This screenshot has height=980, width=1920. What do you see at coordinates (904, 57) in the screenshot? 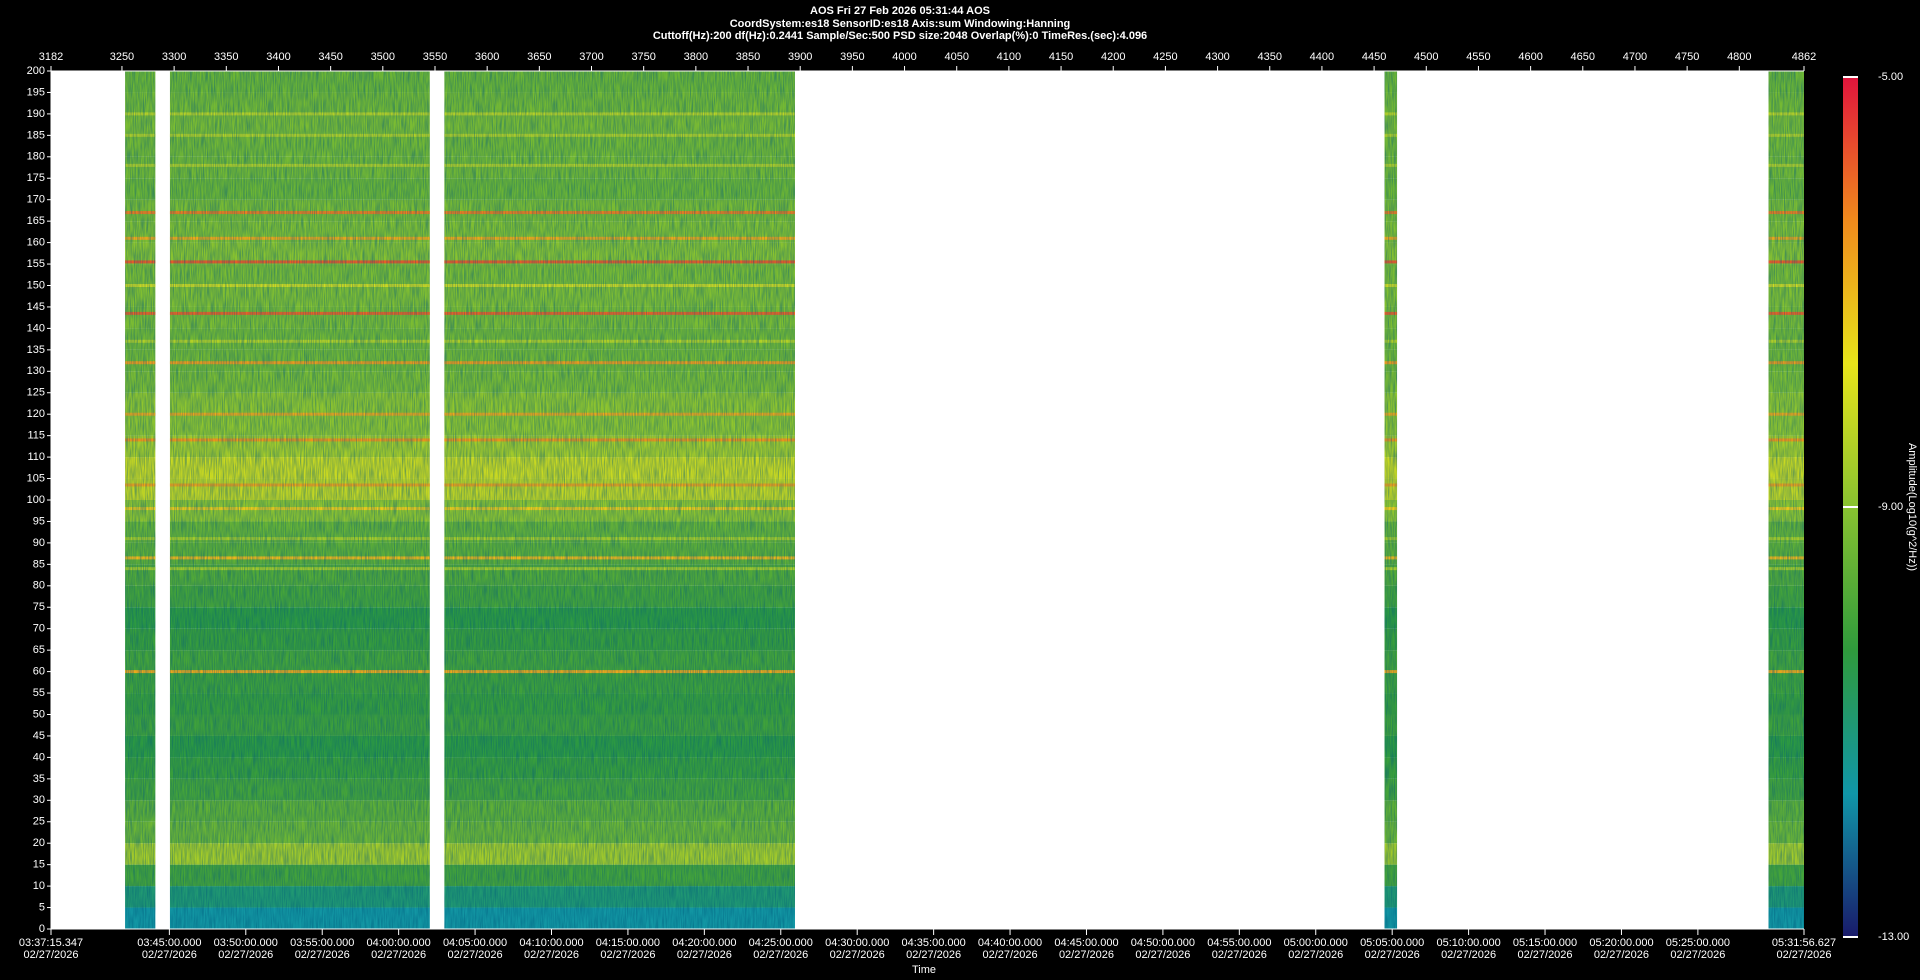
I see `x-tick-label: 4000` at bounding box center [904, 57].